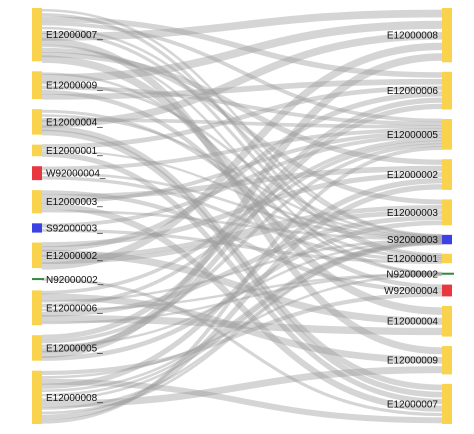 The image size is (474, 434). What do you see at coordinates (447, 134) in the screenshot?
I see `right-node-e12000005` at bounding box center [447, 134].